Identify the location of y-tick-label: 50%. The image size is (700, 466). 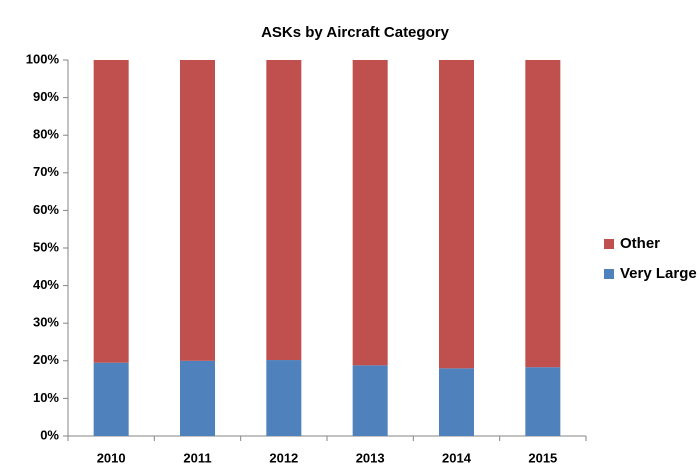
(46, 246).